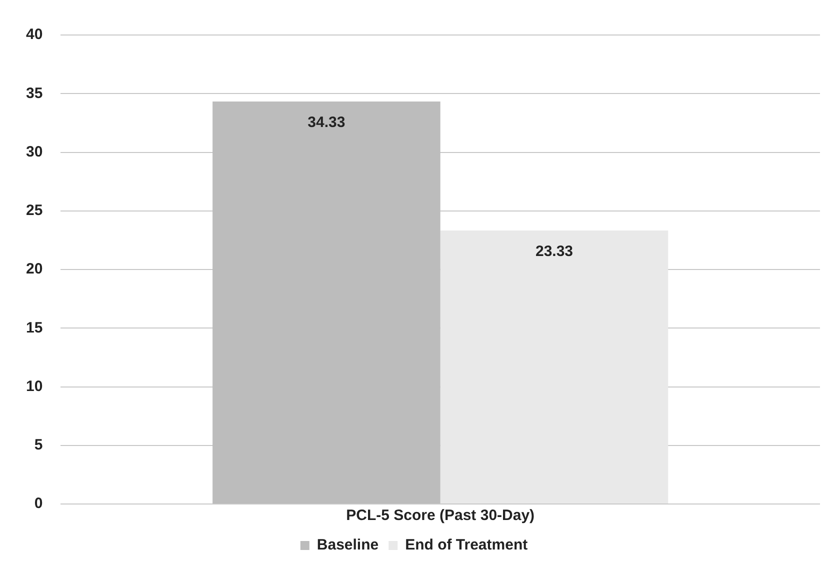 This screenshot has width=838, height=571. Describe the element at coordinates (34, 211) in the screenshot. I see `y-tick-label: 25` at that location.